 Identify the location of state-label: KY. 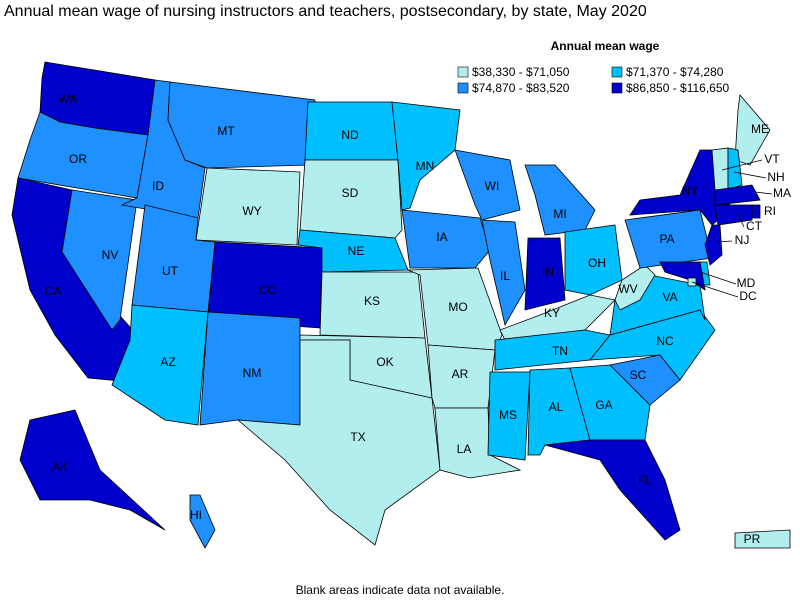
(552, 313).